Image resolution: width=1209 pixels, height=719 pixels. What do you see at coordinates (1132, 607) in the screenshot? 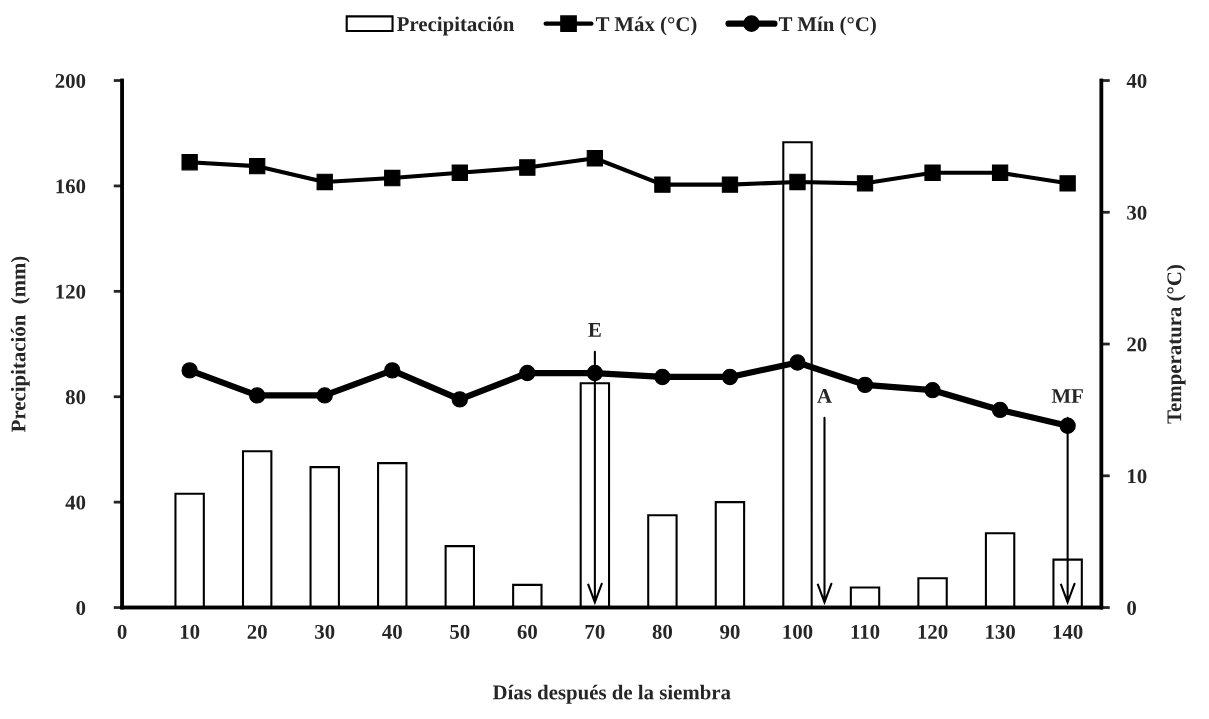
I see `y2-tick-label: 0` at bounding box center [1132, 607].